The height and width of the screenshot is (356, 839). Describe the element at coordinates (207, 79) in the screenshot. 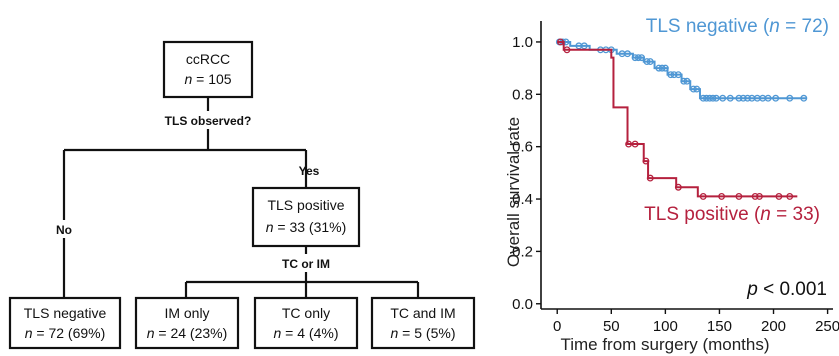

I see `box-ccrcc-count: n = 105` at that location.